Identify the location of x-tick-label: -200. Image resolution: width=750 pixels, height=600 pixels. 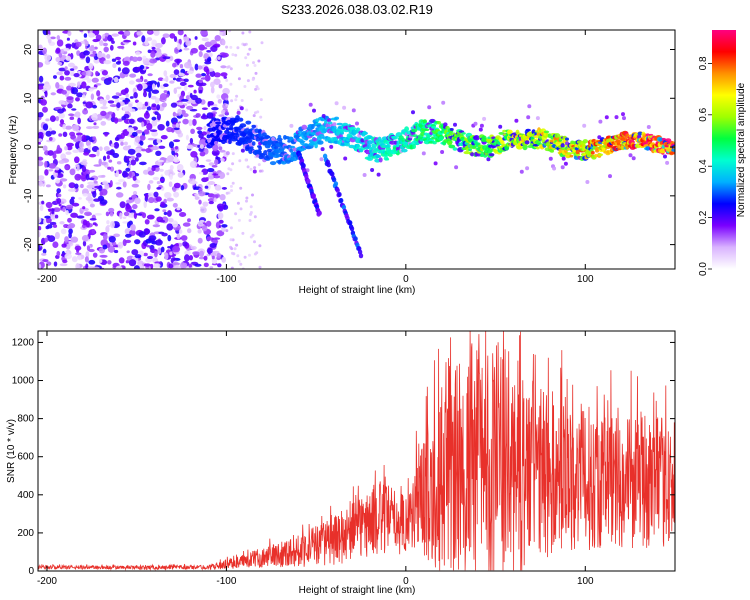
(47, 279).